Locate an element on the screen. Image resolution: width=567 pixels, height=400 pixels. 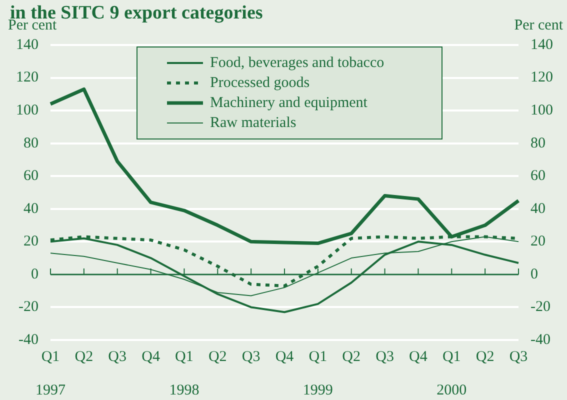
y2-tick-label: 100 is located at coordinates (541, 110).